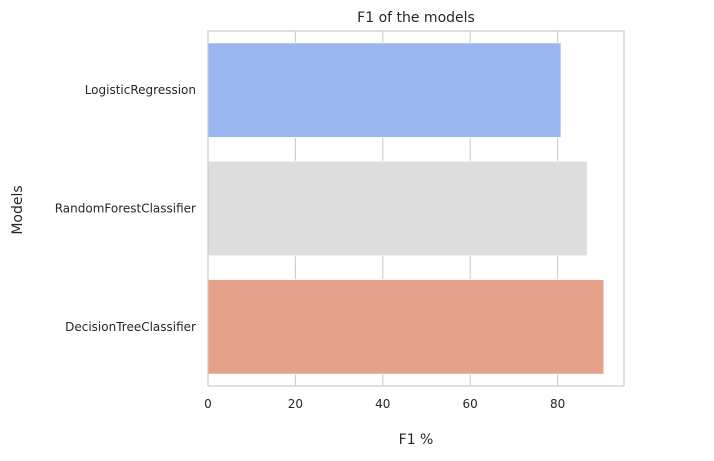 The width and height of the screenshot is (714, 461). What do you see at coordinates (140, 90) in the screenshot?
I see `y-tick-label: LogisticRegression` at bounding box center [140, 90].